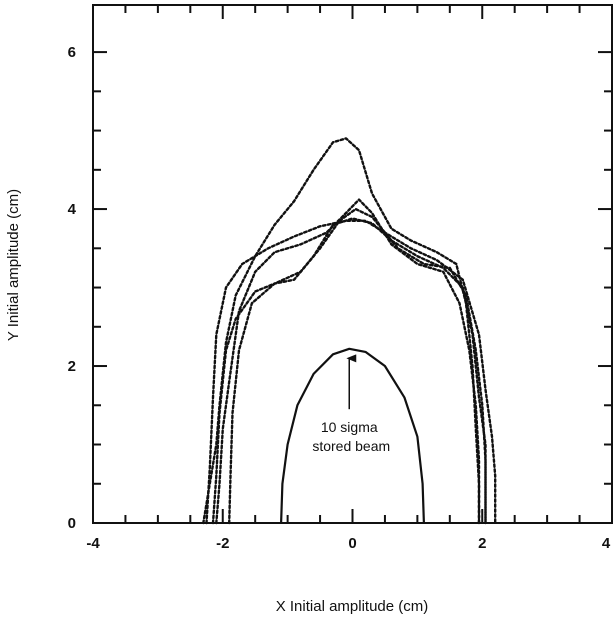 This screenshot has height=617, width=614. I want to click on x-tick-label: 0, so click(352, 543).